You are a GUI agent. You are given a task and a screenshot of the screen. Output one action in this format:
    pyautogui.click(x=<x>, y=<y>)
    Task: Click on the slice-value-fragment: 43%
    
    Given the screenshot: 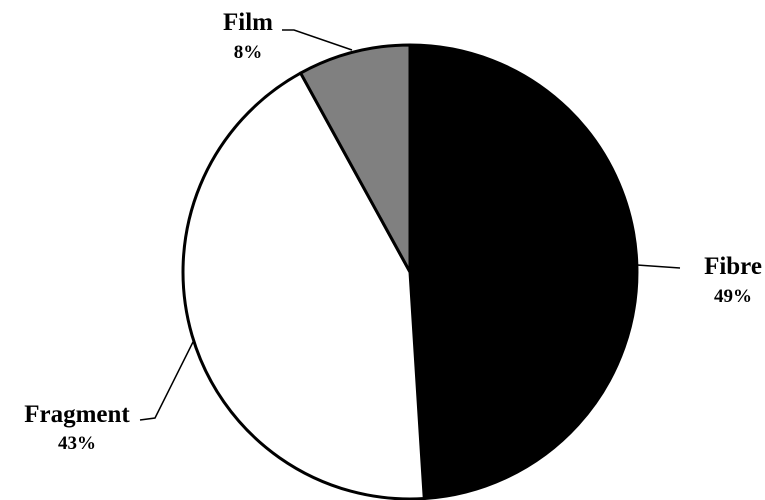 What is the action you would take?
    pyautogui.click(x=77, y=443)
    